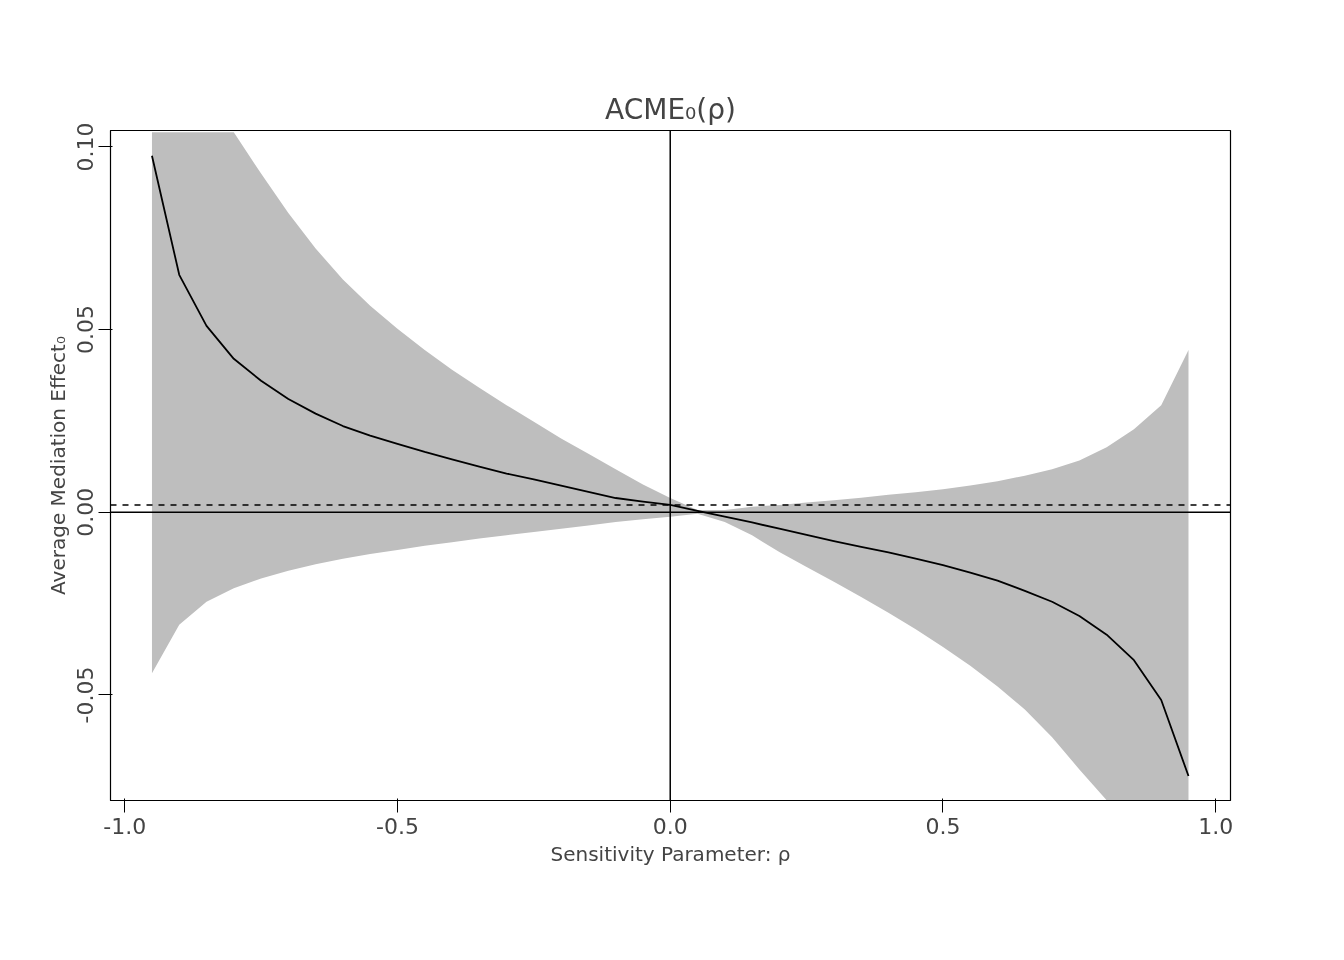  Describe the element at coordinates (670, 109) in the screenshot. I see `chart-title: ACME₀(ρ)` at that location.